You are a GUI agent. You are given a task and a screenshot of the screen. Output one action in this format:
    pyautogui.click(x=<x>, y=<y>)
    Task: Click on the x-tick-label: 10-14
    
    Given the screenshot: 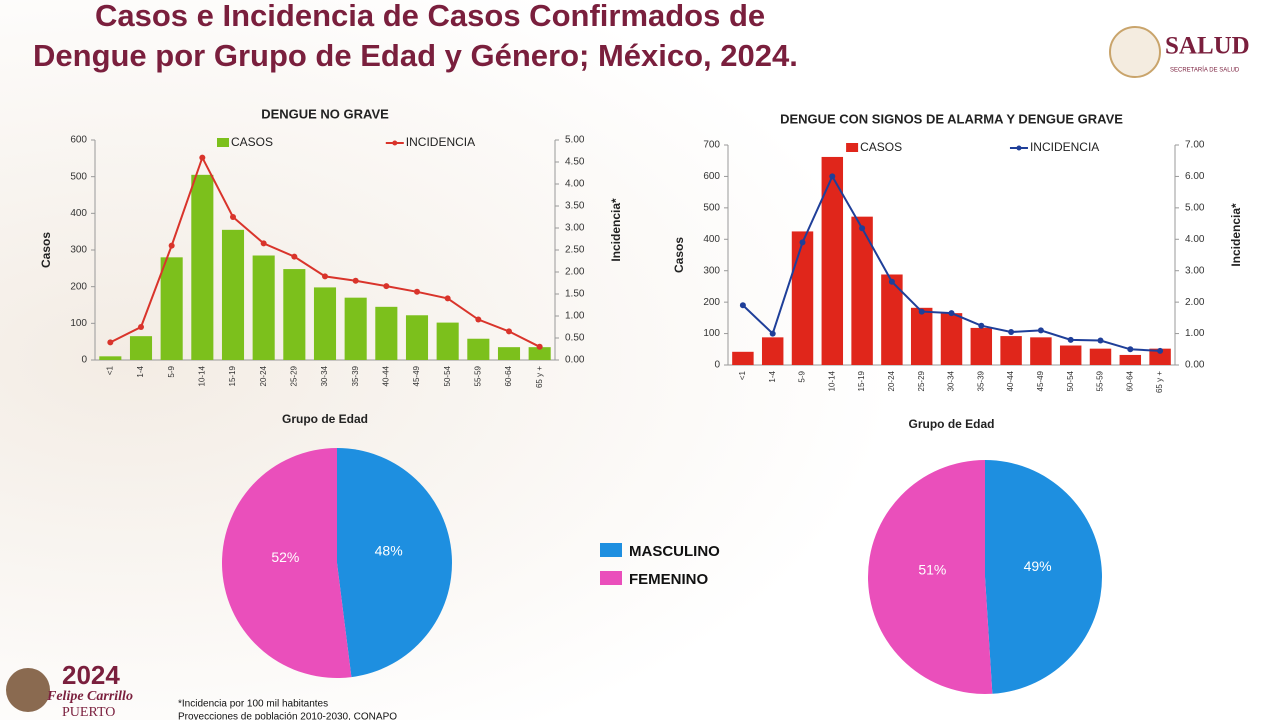 What is the action you would take?
    pyautogui.click(x=831, y=380)
    